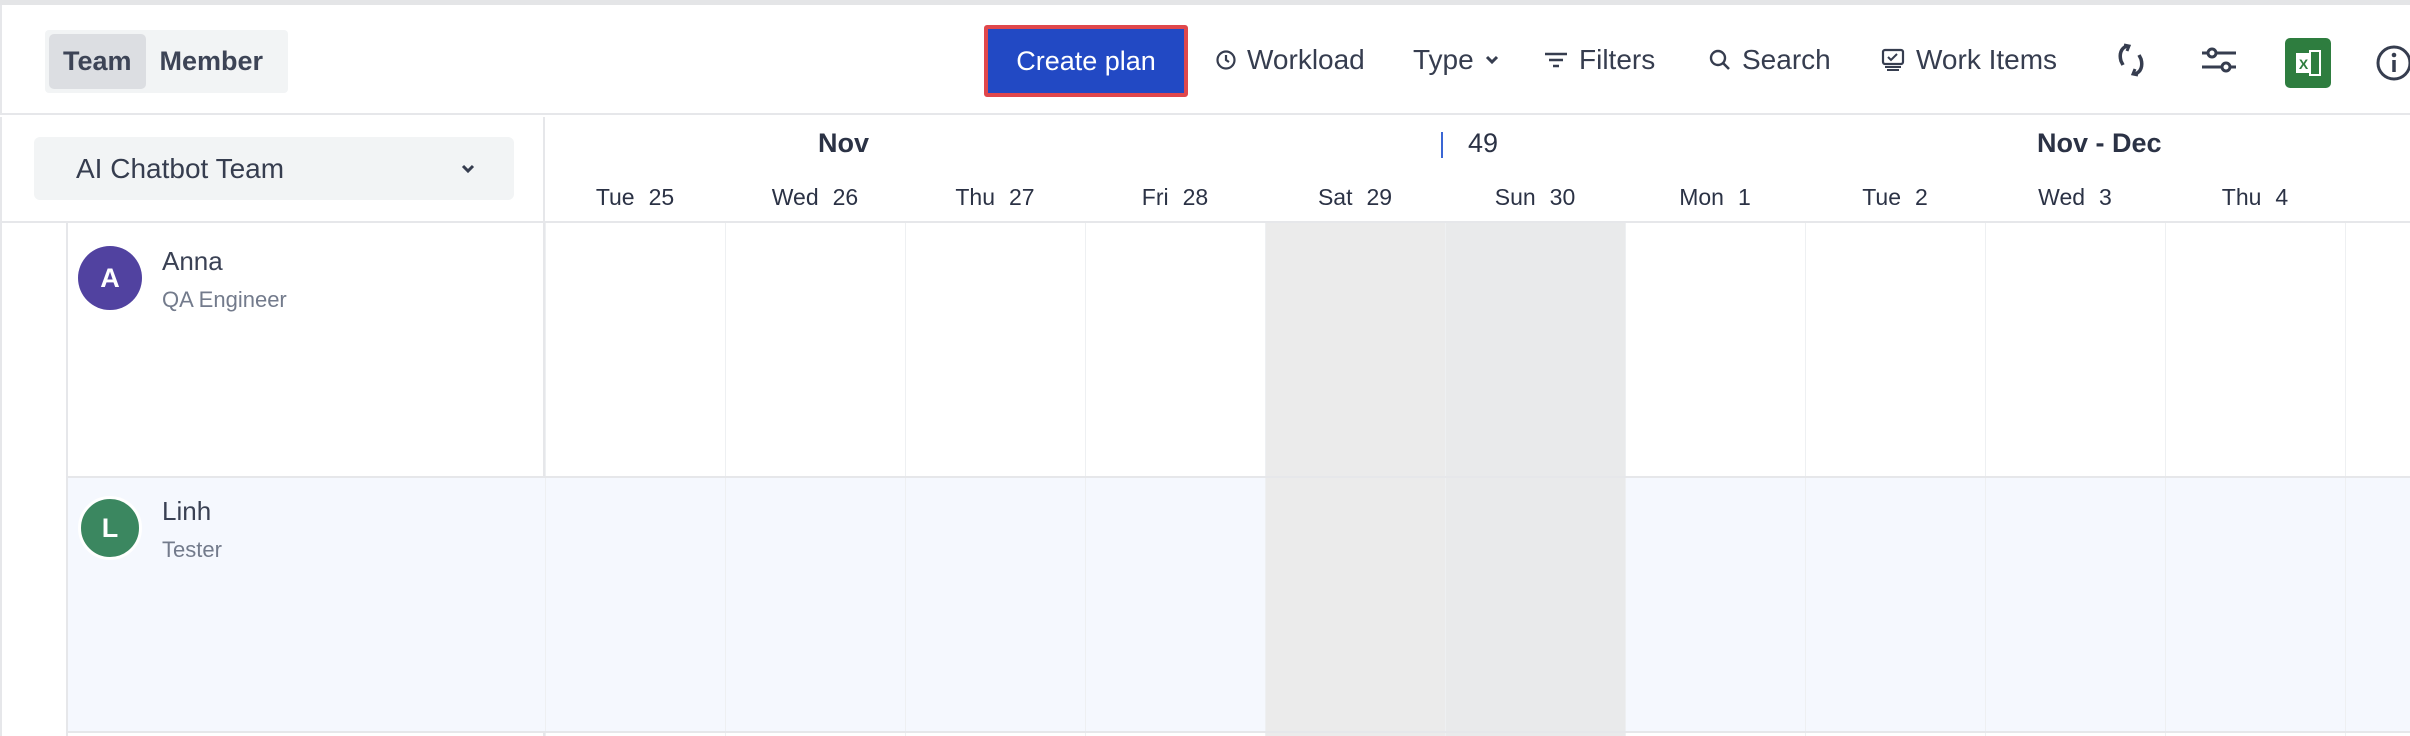 This screenshot has width=2410, height=736. I want to click on type-label: Type, so click(1443, 59).